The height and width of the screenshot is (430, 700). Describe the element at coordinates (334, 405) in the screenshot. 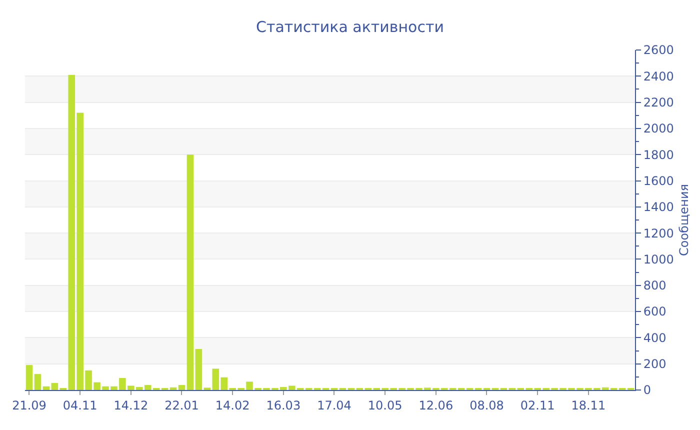

I see `x-tick-label: 17.04` at that location.